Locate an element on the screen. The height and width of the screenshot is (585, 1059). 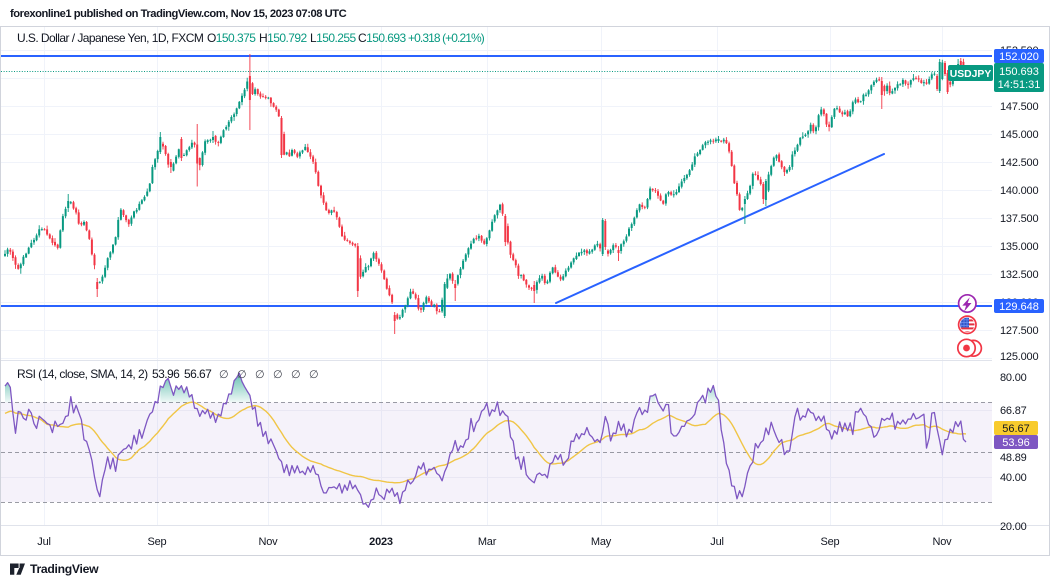
svg-text: 40.00 is located at coordinates (1013, 478).